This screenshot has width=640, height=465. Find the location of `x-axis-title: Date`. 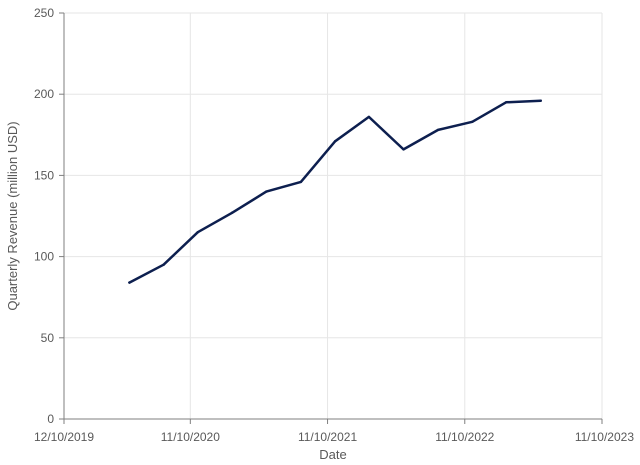

x-axis-title: Date is located at coordinates (332, 454).